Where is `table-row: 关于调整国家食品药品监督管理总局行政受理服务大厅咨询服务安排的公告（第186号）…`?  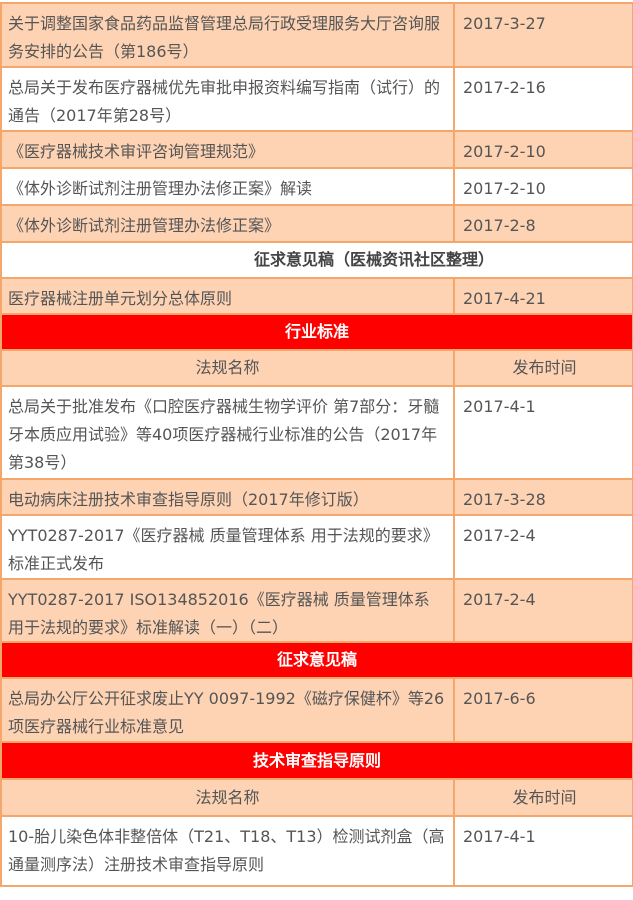
table-row: 关于调整国家食品药品监督管理总局行政受理服务大厅咨询服务安排的公告（第186号）… is located at coordinates (316, 35).